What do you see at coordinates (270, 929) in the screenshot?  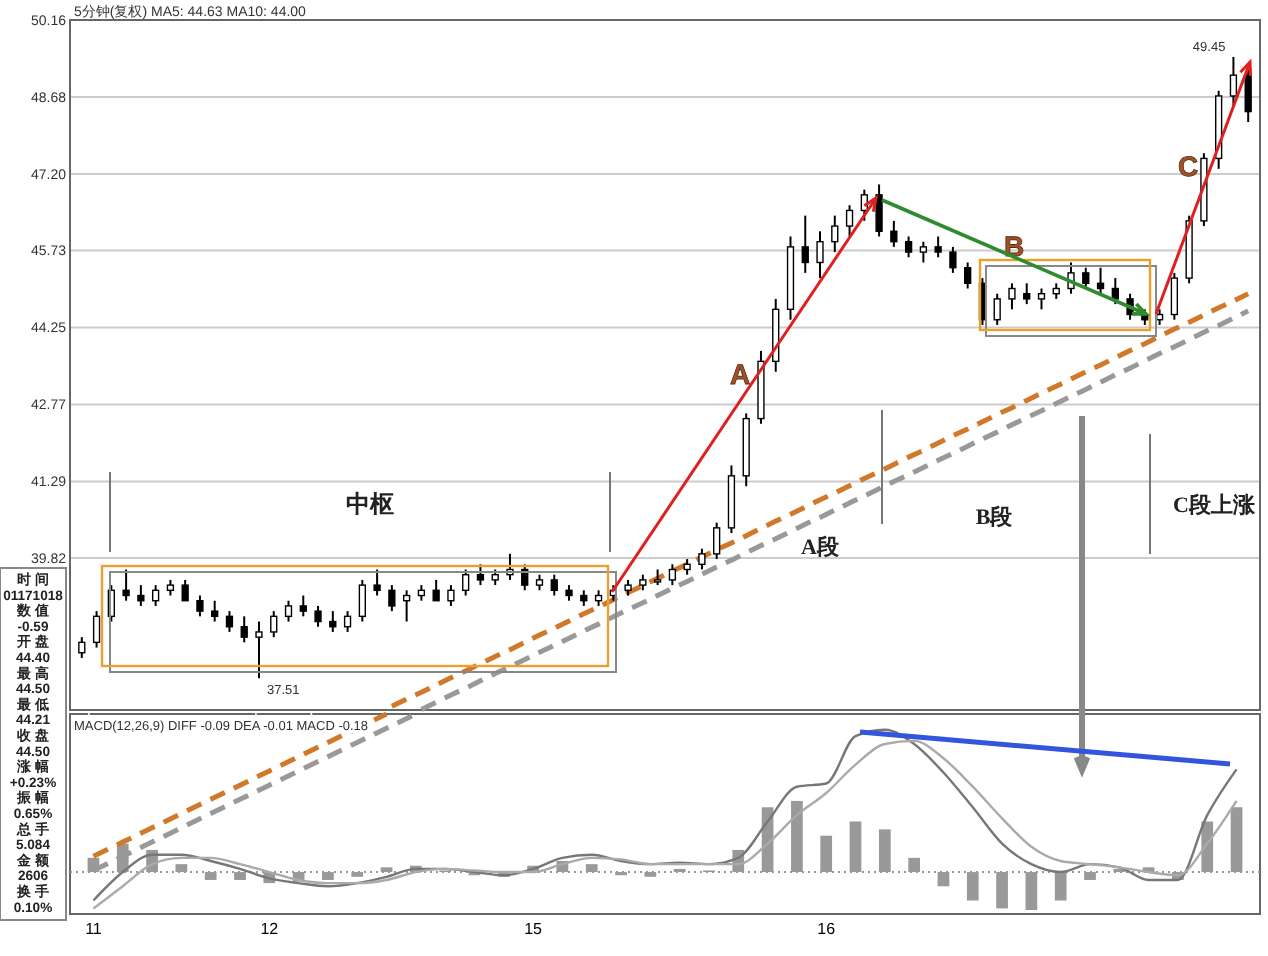 I see `x-tick-label: 12` at bounding box center [270, 929].